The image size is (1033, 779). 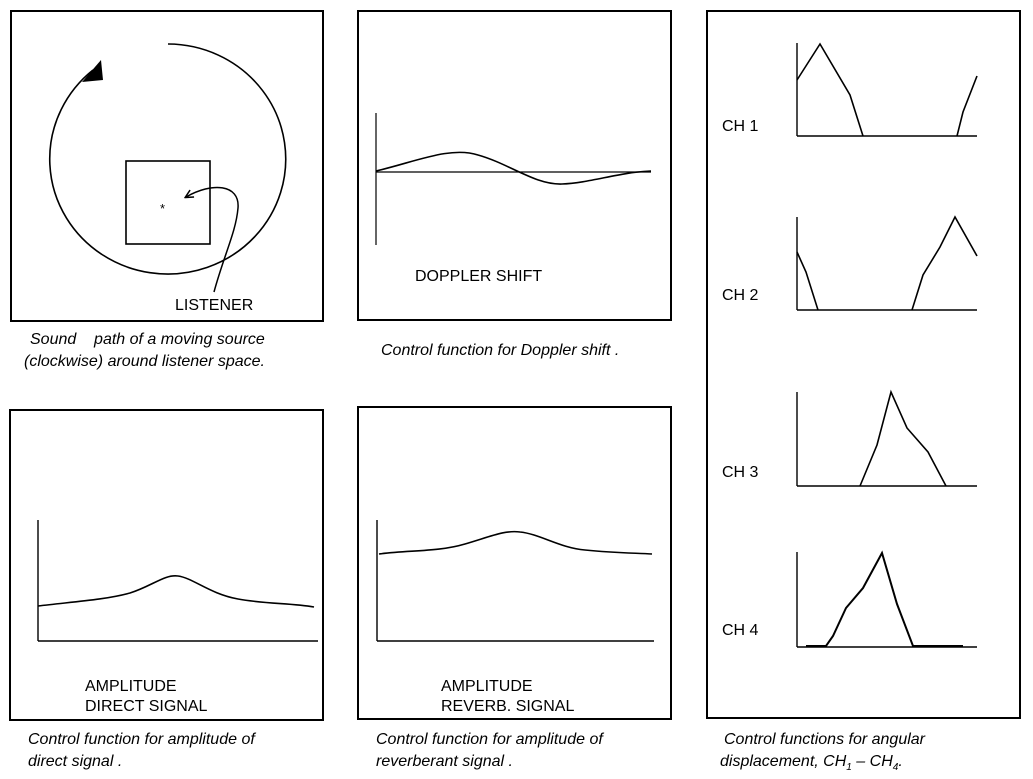 I want to click on channels-caption-line2: displacement, CH1 – CH4., so click(x=822, y=765).